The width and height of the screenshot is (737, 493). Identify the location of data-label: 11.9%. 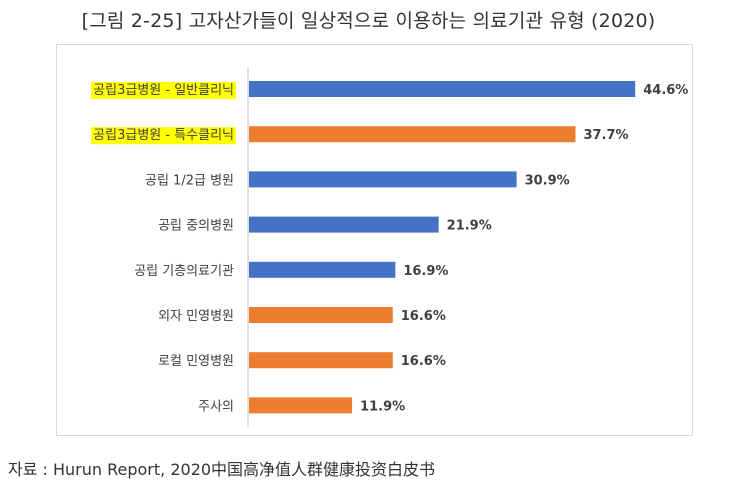
(382, 406).